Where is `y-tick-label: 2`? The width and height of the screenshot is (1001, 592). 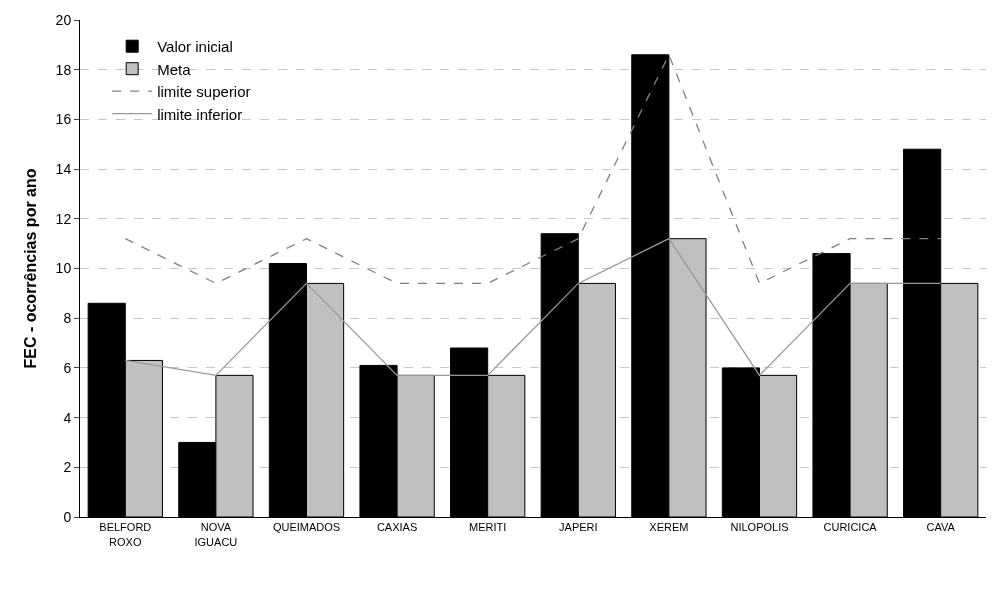 y-tick-label: 2 is located at coordinates (67, 467).